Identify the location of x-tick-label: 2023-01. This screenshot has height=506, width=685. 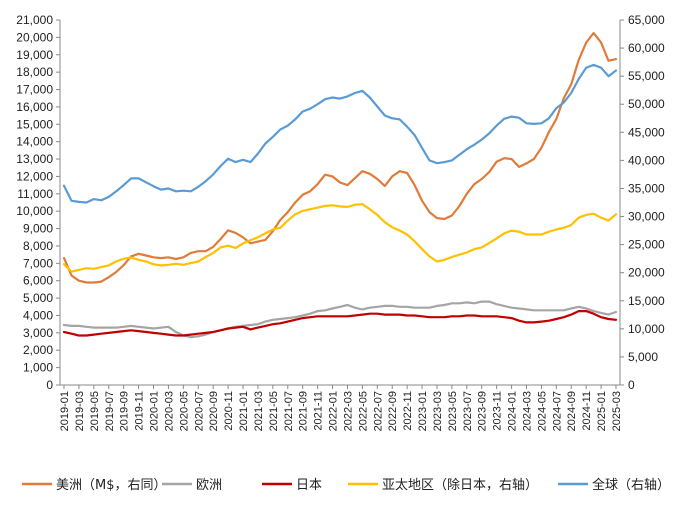
(423, 411).